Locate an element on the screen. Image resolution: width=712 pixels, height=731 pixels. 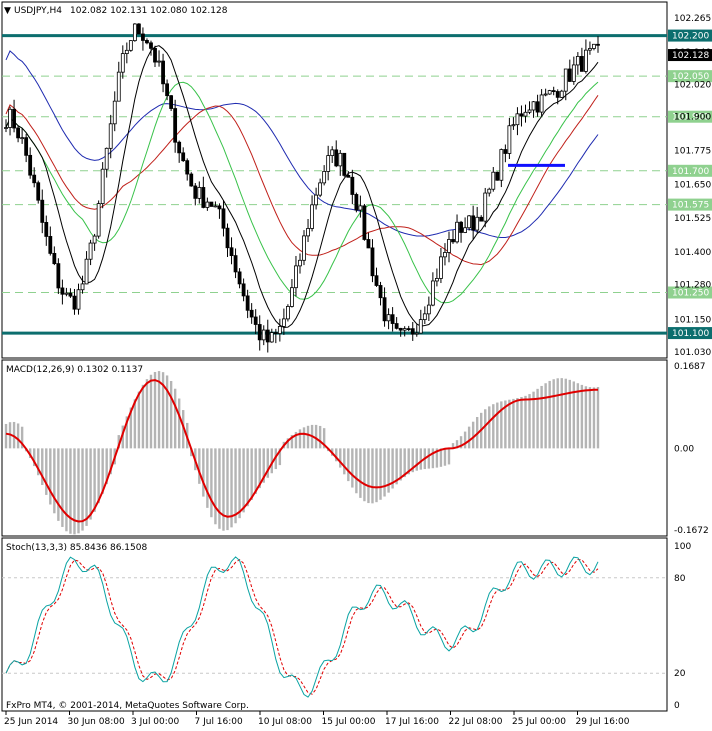
level-tag-102.050: 102.050 is located at coordinates (690, 77).